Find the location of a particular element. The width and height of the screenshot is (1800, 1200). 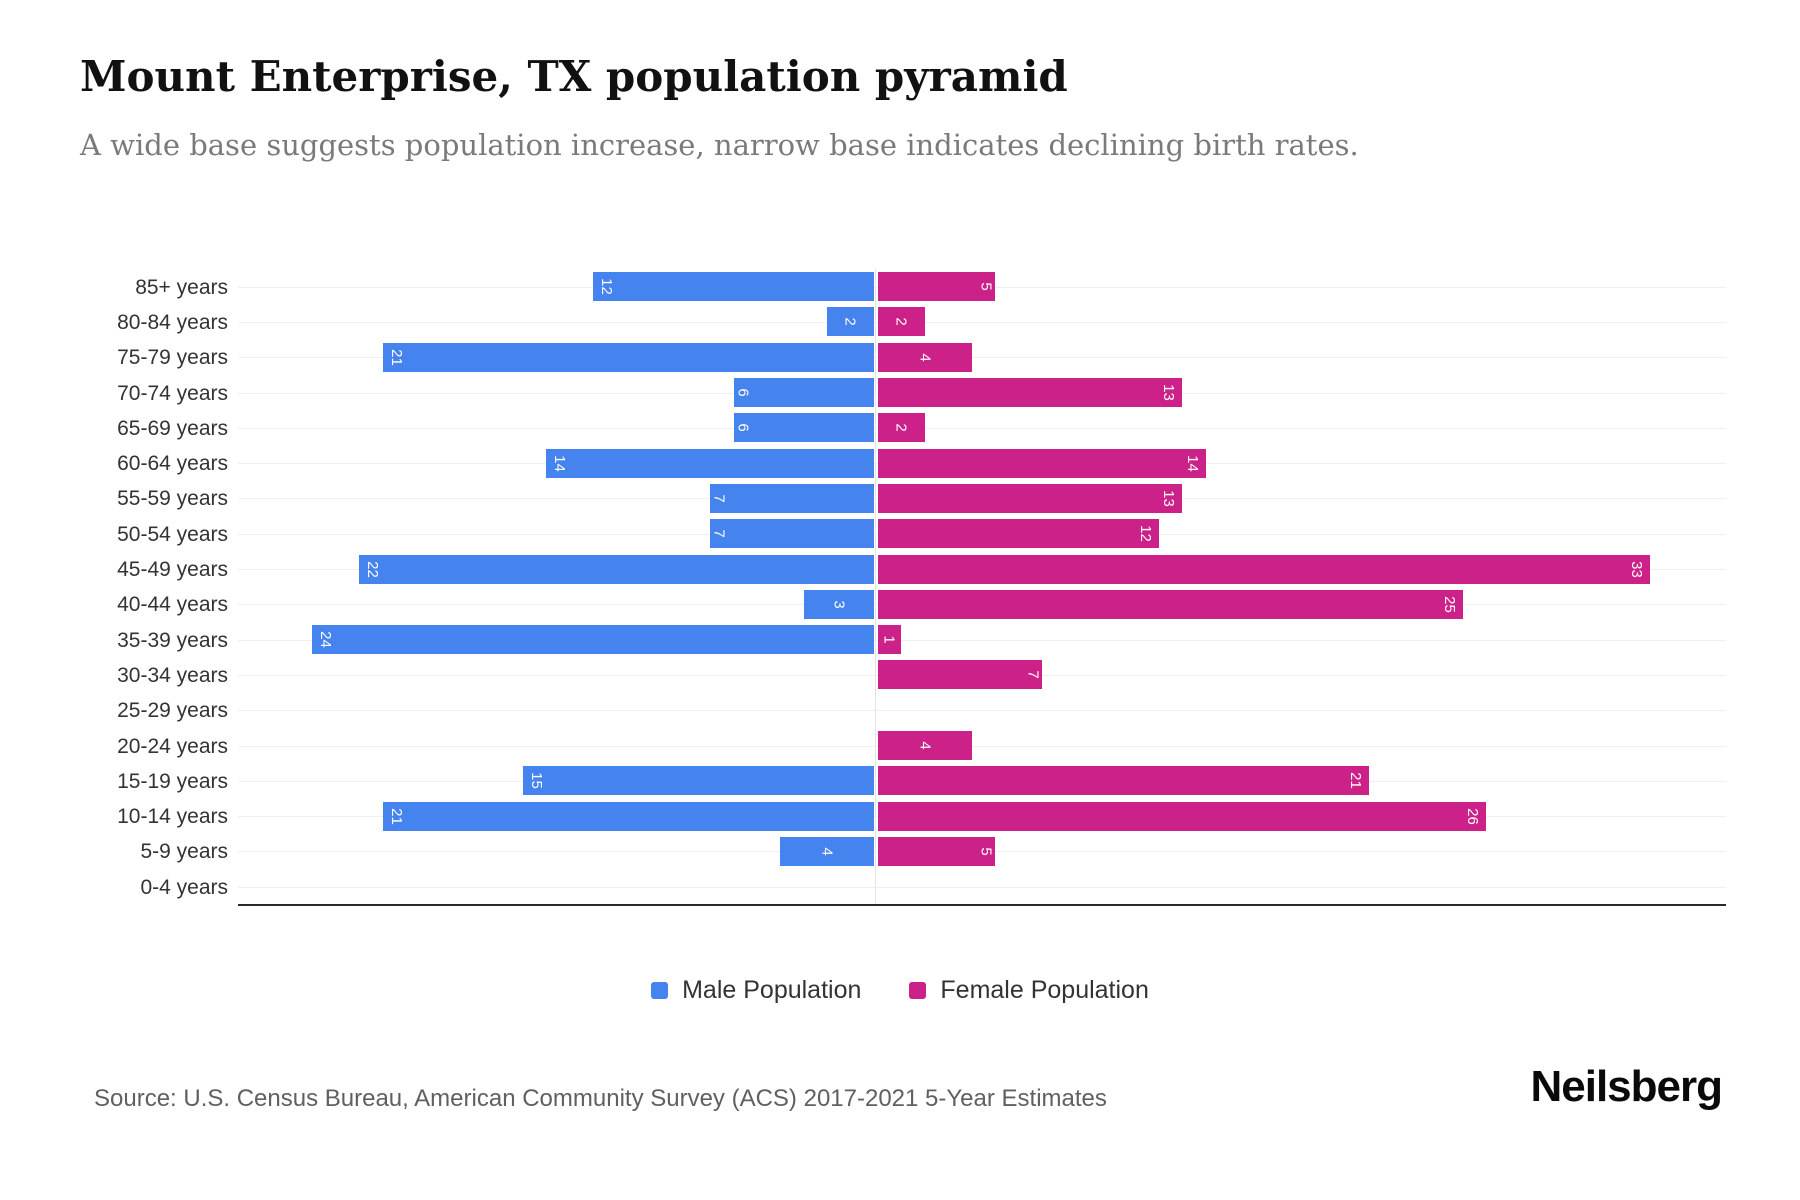

age-group-label: 75-79 years is located at coordinates (172, 357).